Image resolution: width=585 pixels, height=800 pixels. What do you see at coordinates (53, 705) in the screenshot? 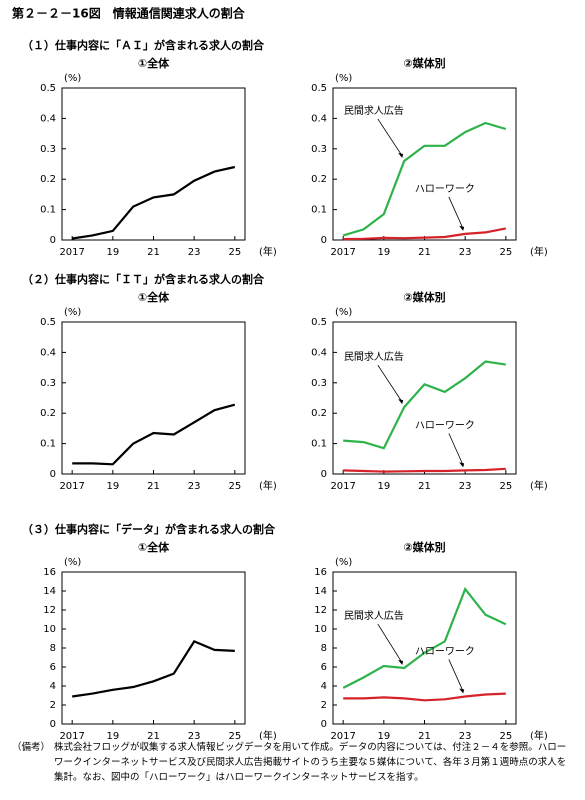
I see `y-tick-label: 2` at bounding box center [53, 705].